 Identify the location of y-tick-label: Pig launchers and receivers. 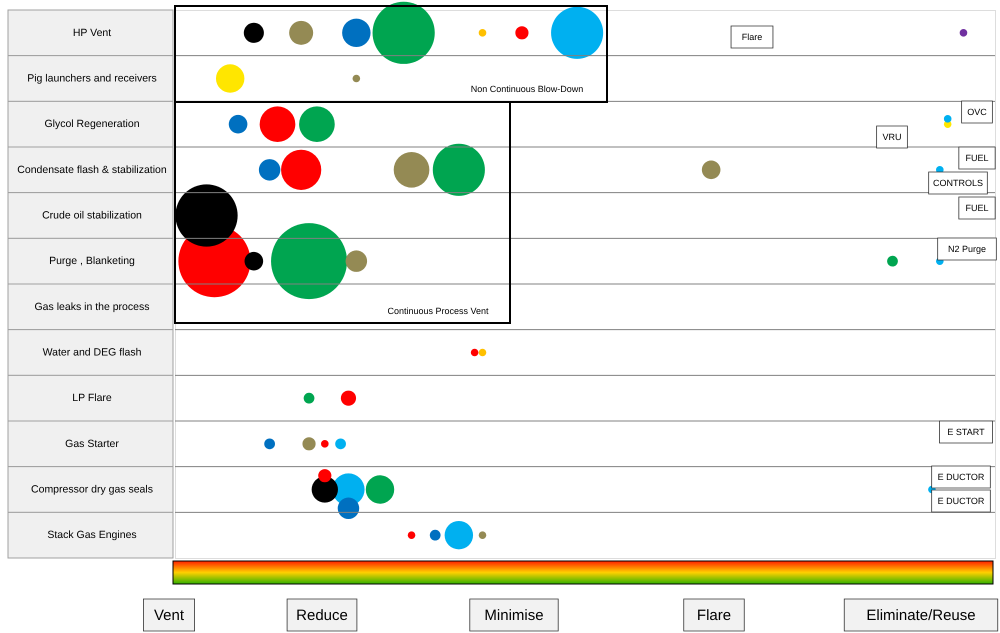
(92, 78).